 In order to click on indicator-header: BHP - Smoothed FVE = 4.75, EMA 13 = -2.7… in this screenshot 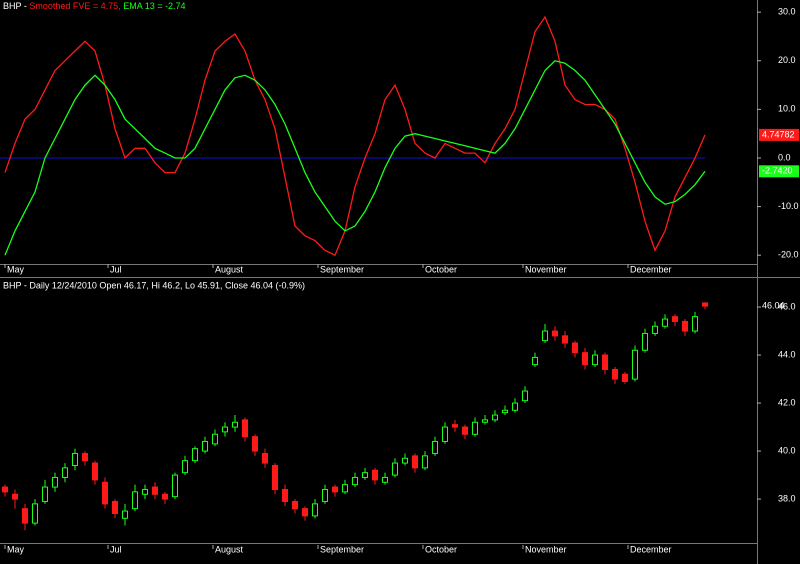, I will do `click(94, 6)`.